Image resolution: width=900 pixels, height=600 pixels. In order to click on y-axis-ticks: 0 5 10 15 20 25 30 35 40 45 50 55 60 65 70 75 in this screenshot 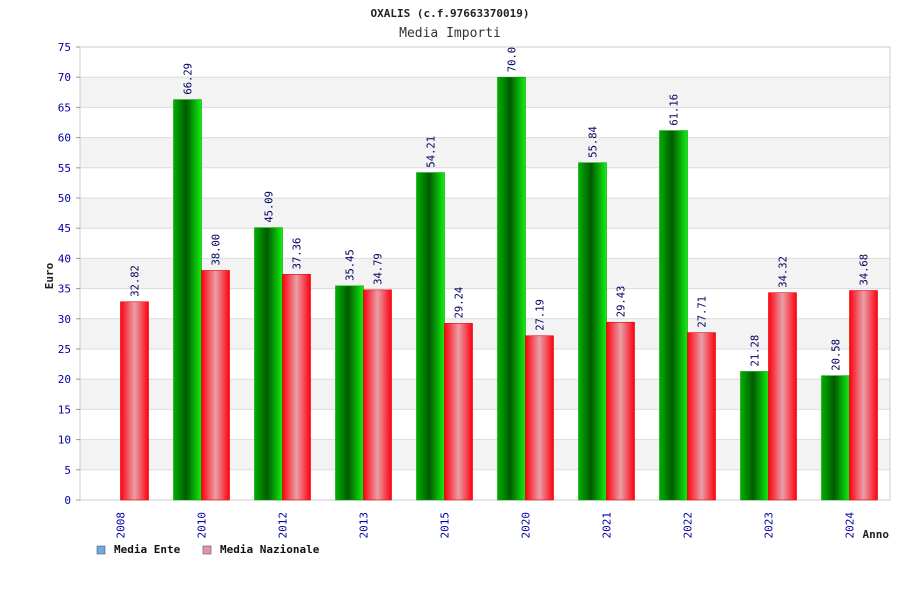, I will do `click(69, 274)`.